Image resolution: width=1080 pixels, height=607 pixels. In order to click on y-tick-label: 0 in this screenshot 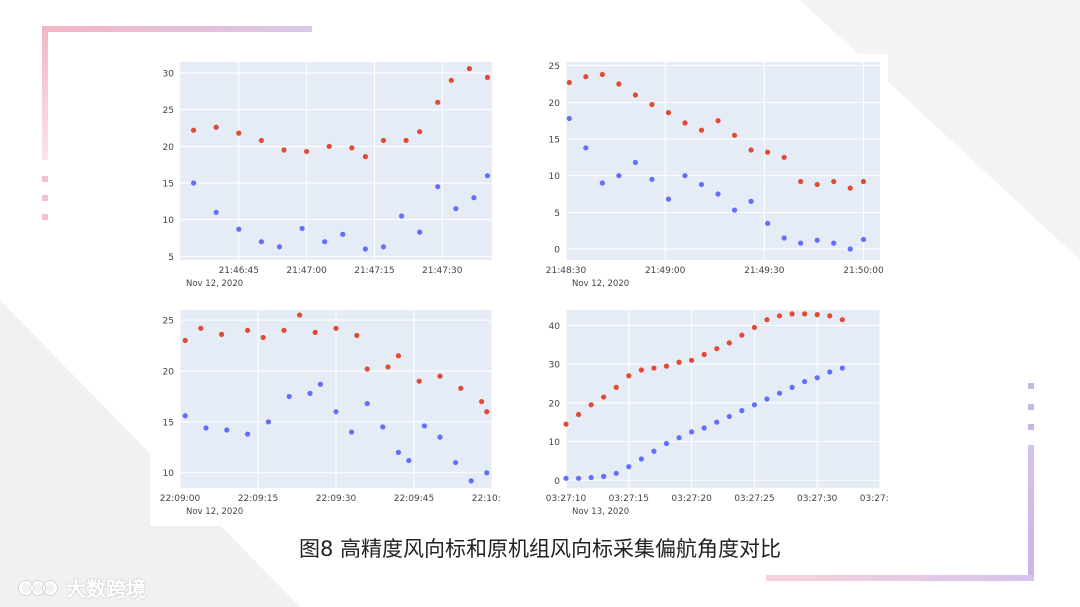, I will do `click(557, 251)`.